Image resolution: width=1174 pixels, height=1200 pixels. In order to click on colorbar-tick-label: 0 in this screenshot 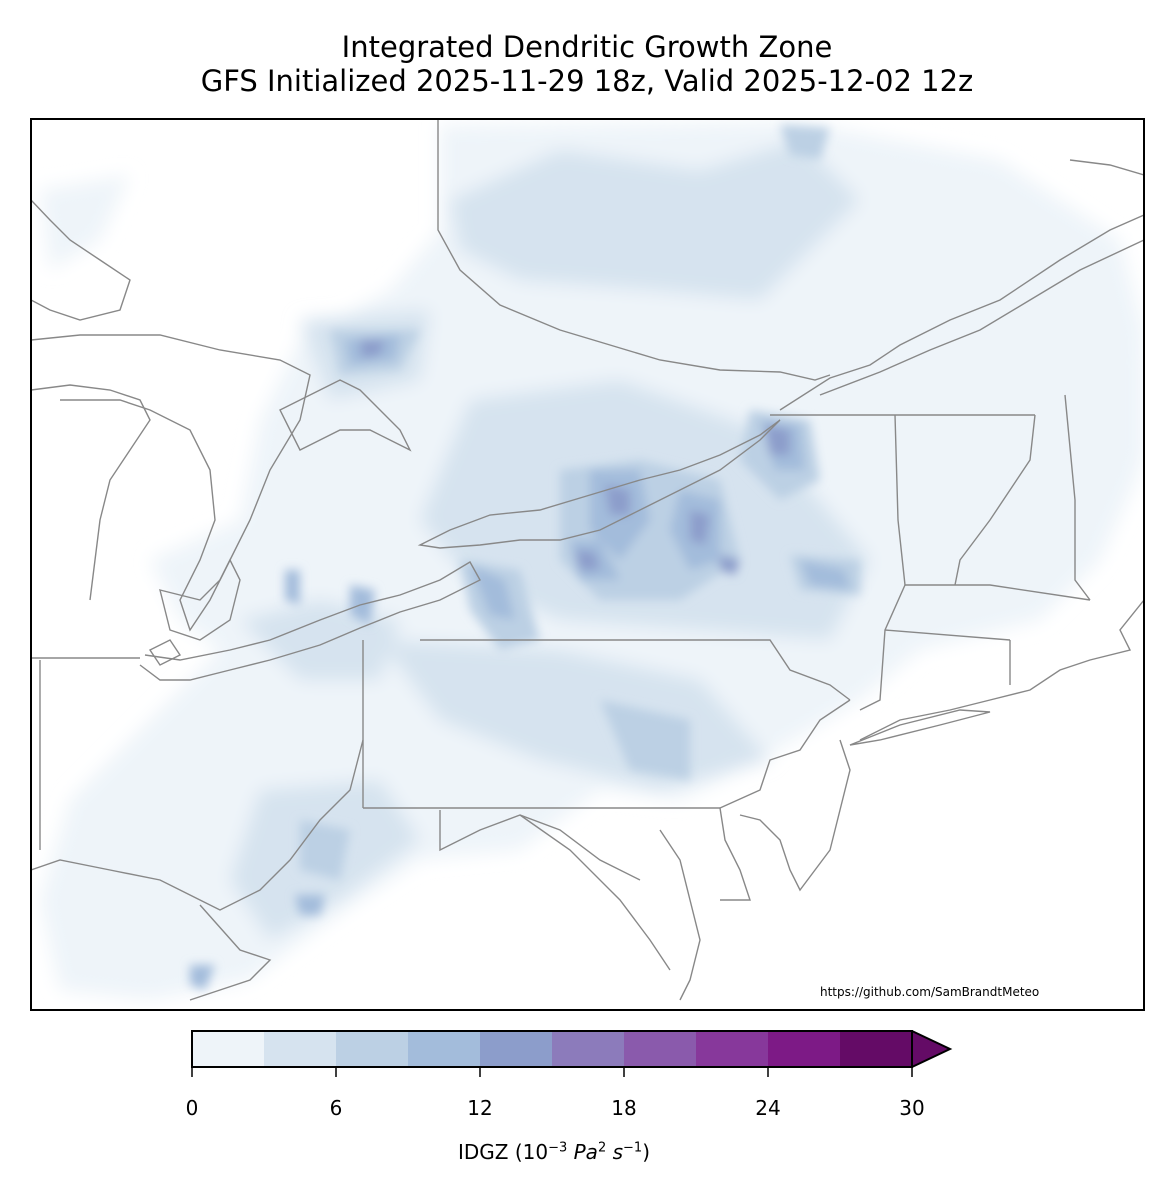, I will do `click(192, 1108)`.